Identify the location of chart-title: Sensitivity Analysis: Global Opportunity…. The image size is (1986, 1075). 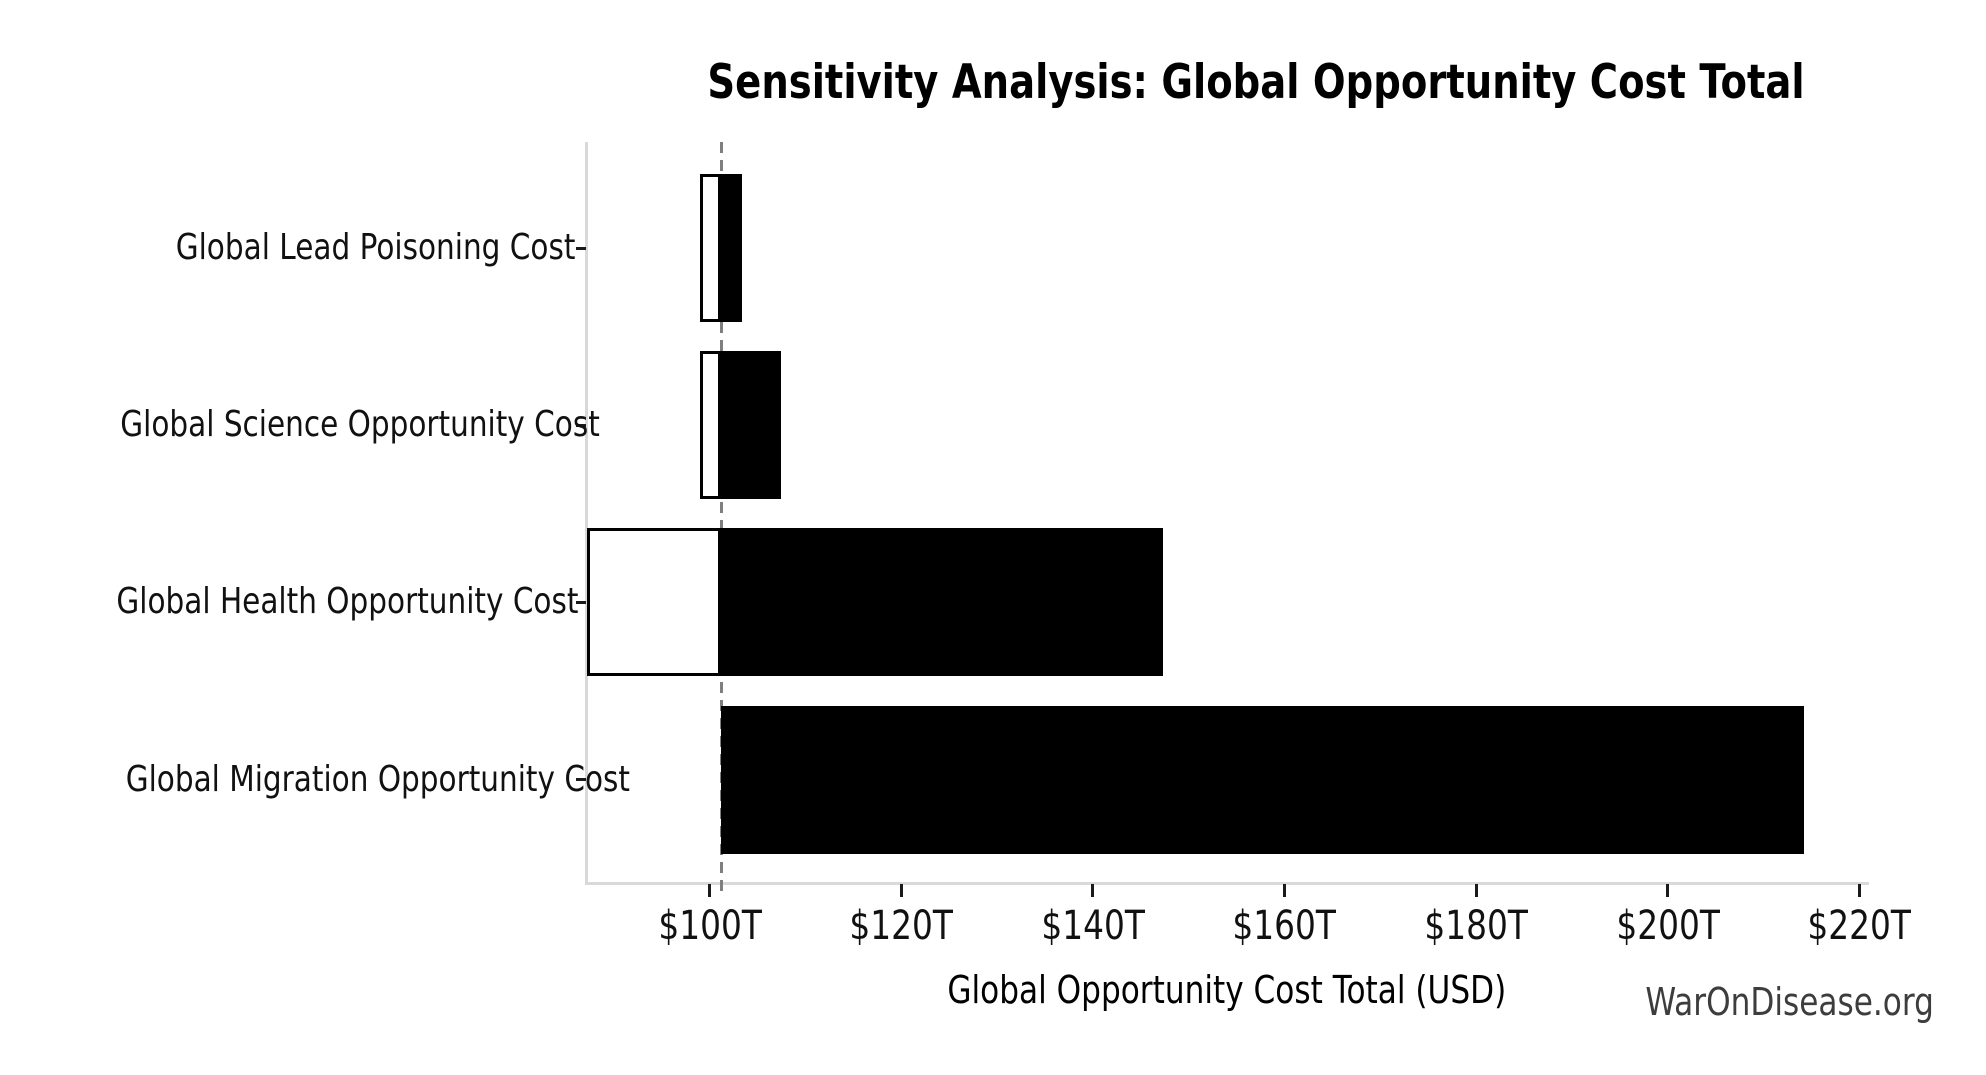
(1227, 83).